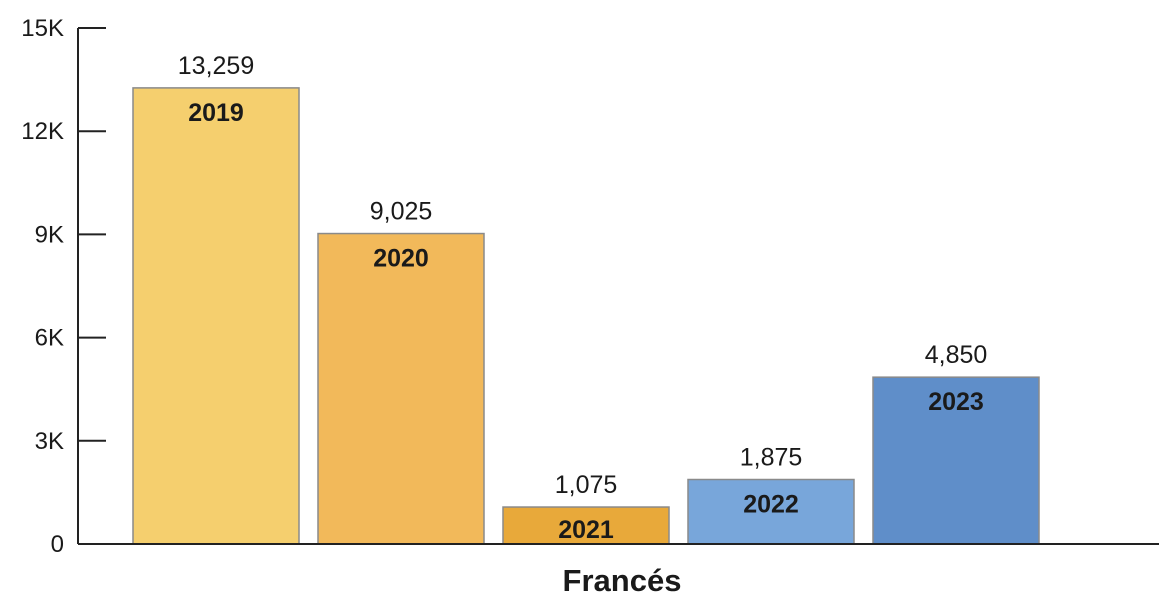 The image size is (1159, 604). What do you see at coordinates (42, 28) in the screenshot?
I see `y-tick-label: 15K` at bounding box center [42, 28].